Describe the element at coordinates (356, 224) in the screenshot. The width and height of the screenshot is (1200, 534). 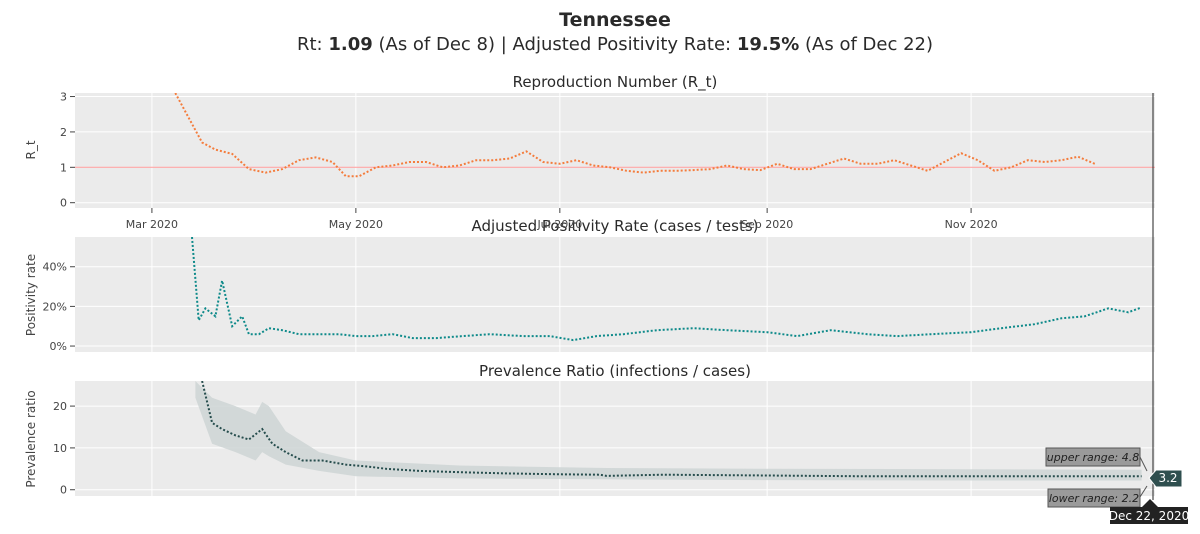
I see `x-tick-label: May 2020` at that location.